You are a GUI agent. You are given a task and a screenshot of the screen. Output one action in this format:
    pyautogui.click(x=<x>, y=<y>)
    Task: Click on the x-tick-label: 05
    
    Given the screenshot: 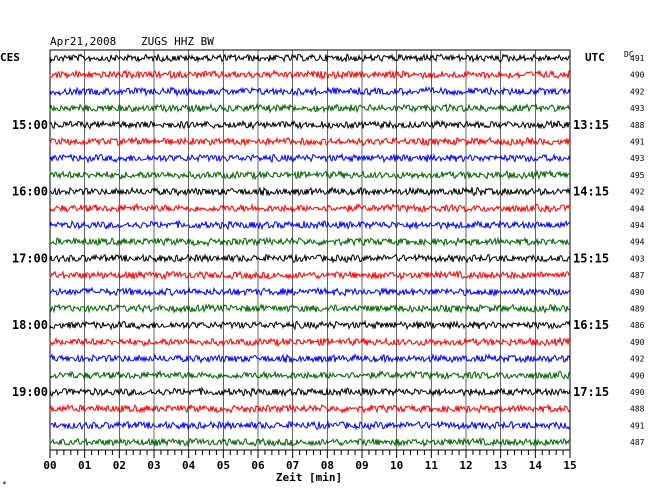 What is the action you would take?
    pyautogui.click(x=223, y=465)
    